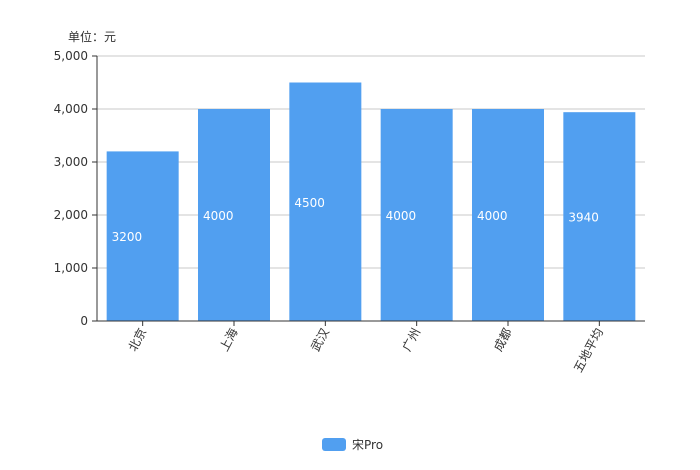 The image size is (700, 470). What do you see at coordinates (92, 36) in the screenshot?
I see `unit-label: 单位：元` at bounding box center [92, 36].